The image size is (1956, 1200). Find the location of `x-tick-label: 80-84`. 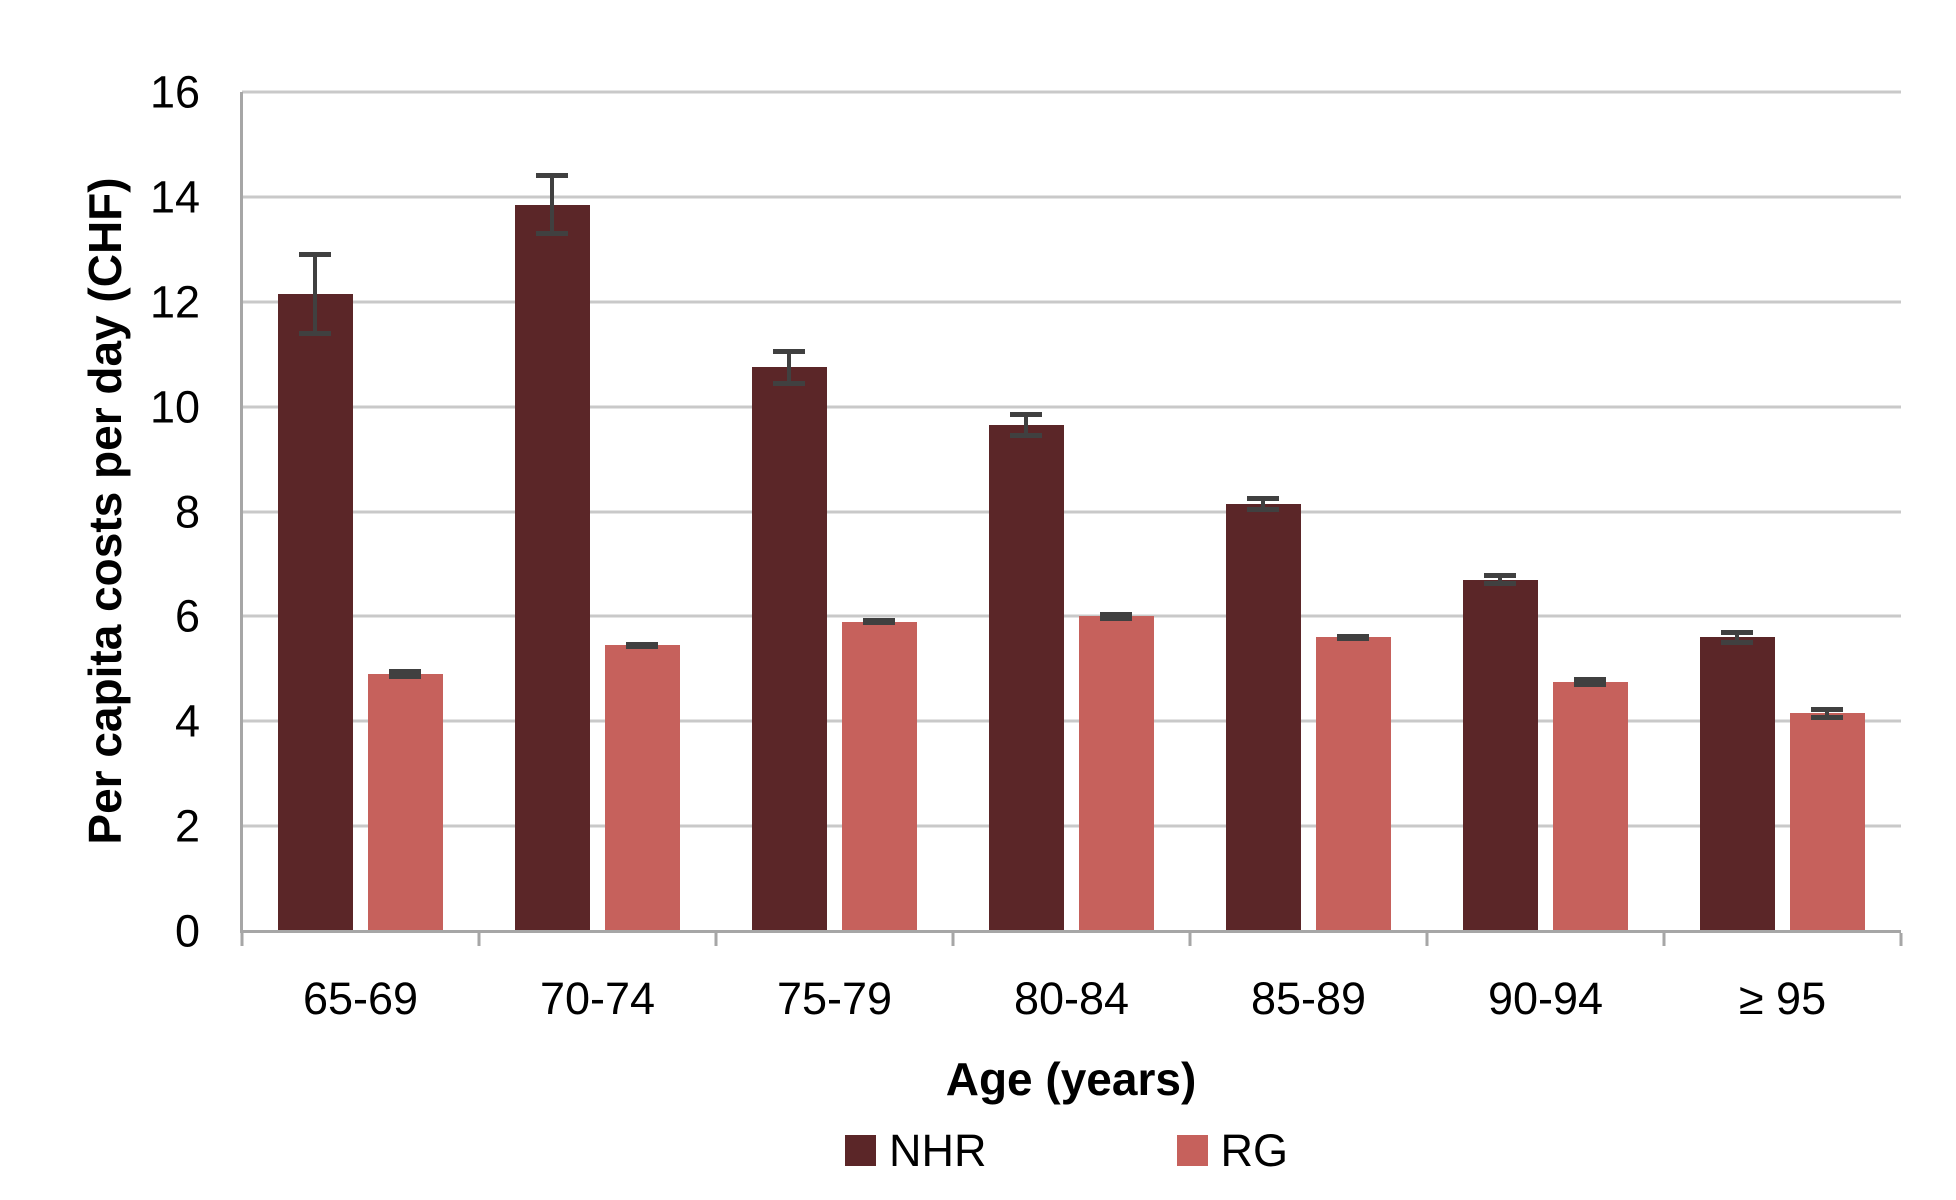

x-tick-label: 80-84 is located at coordinates (1071, 998).